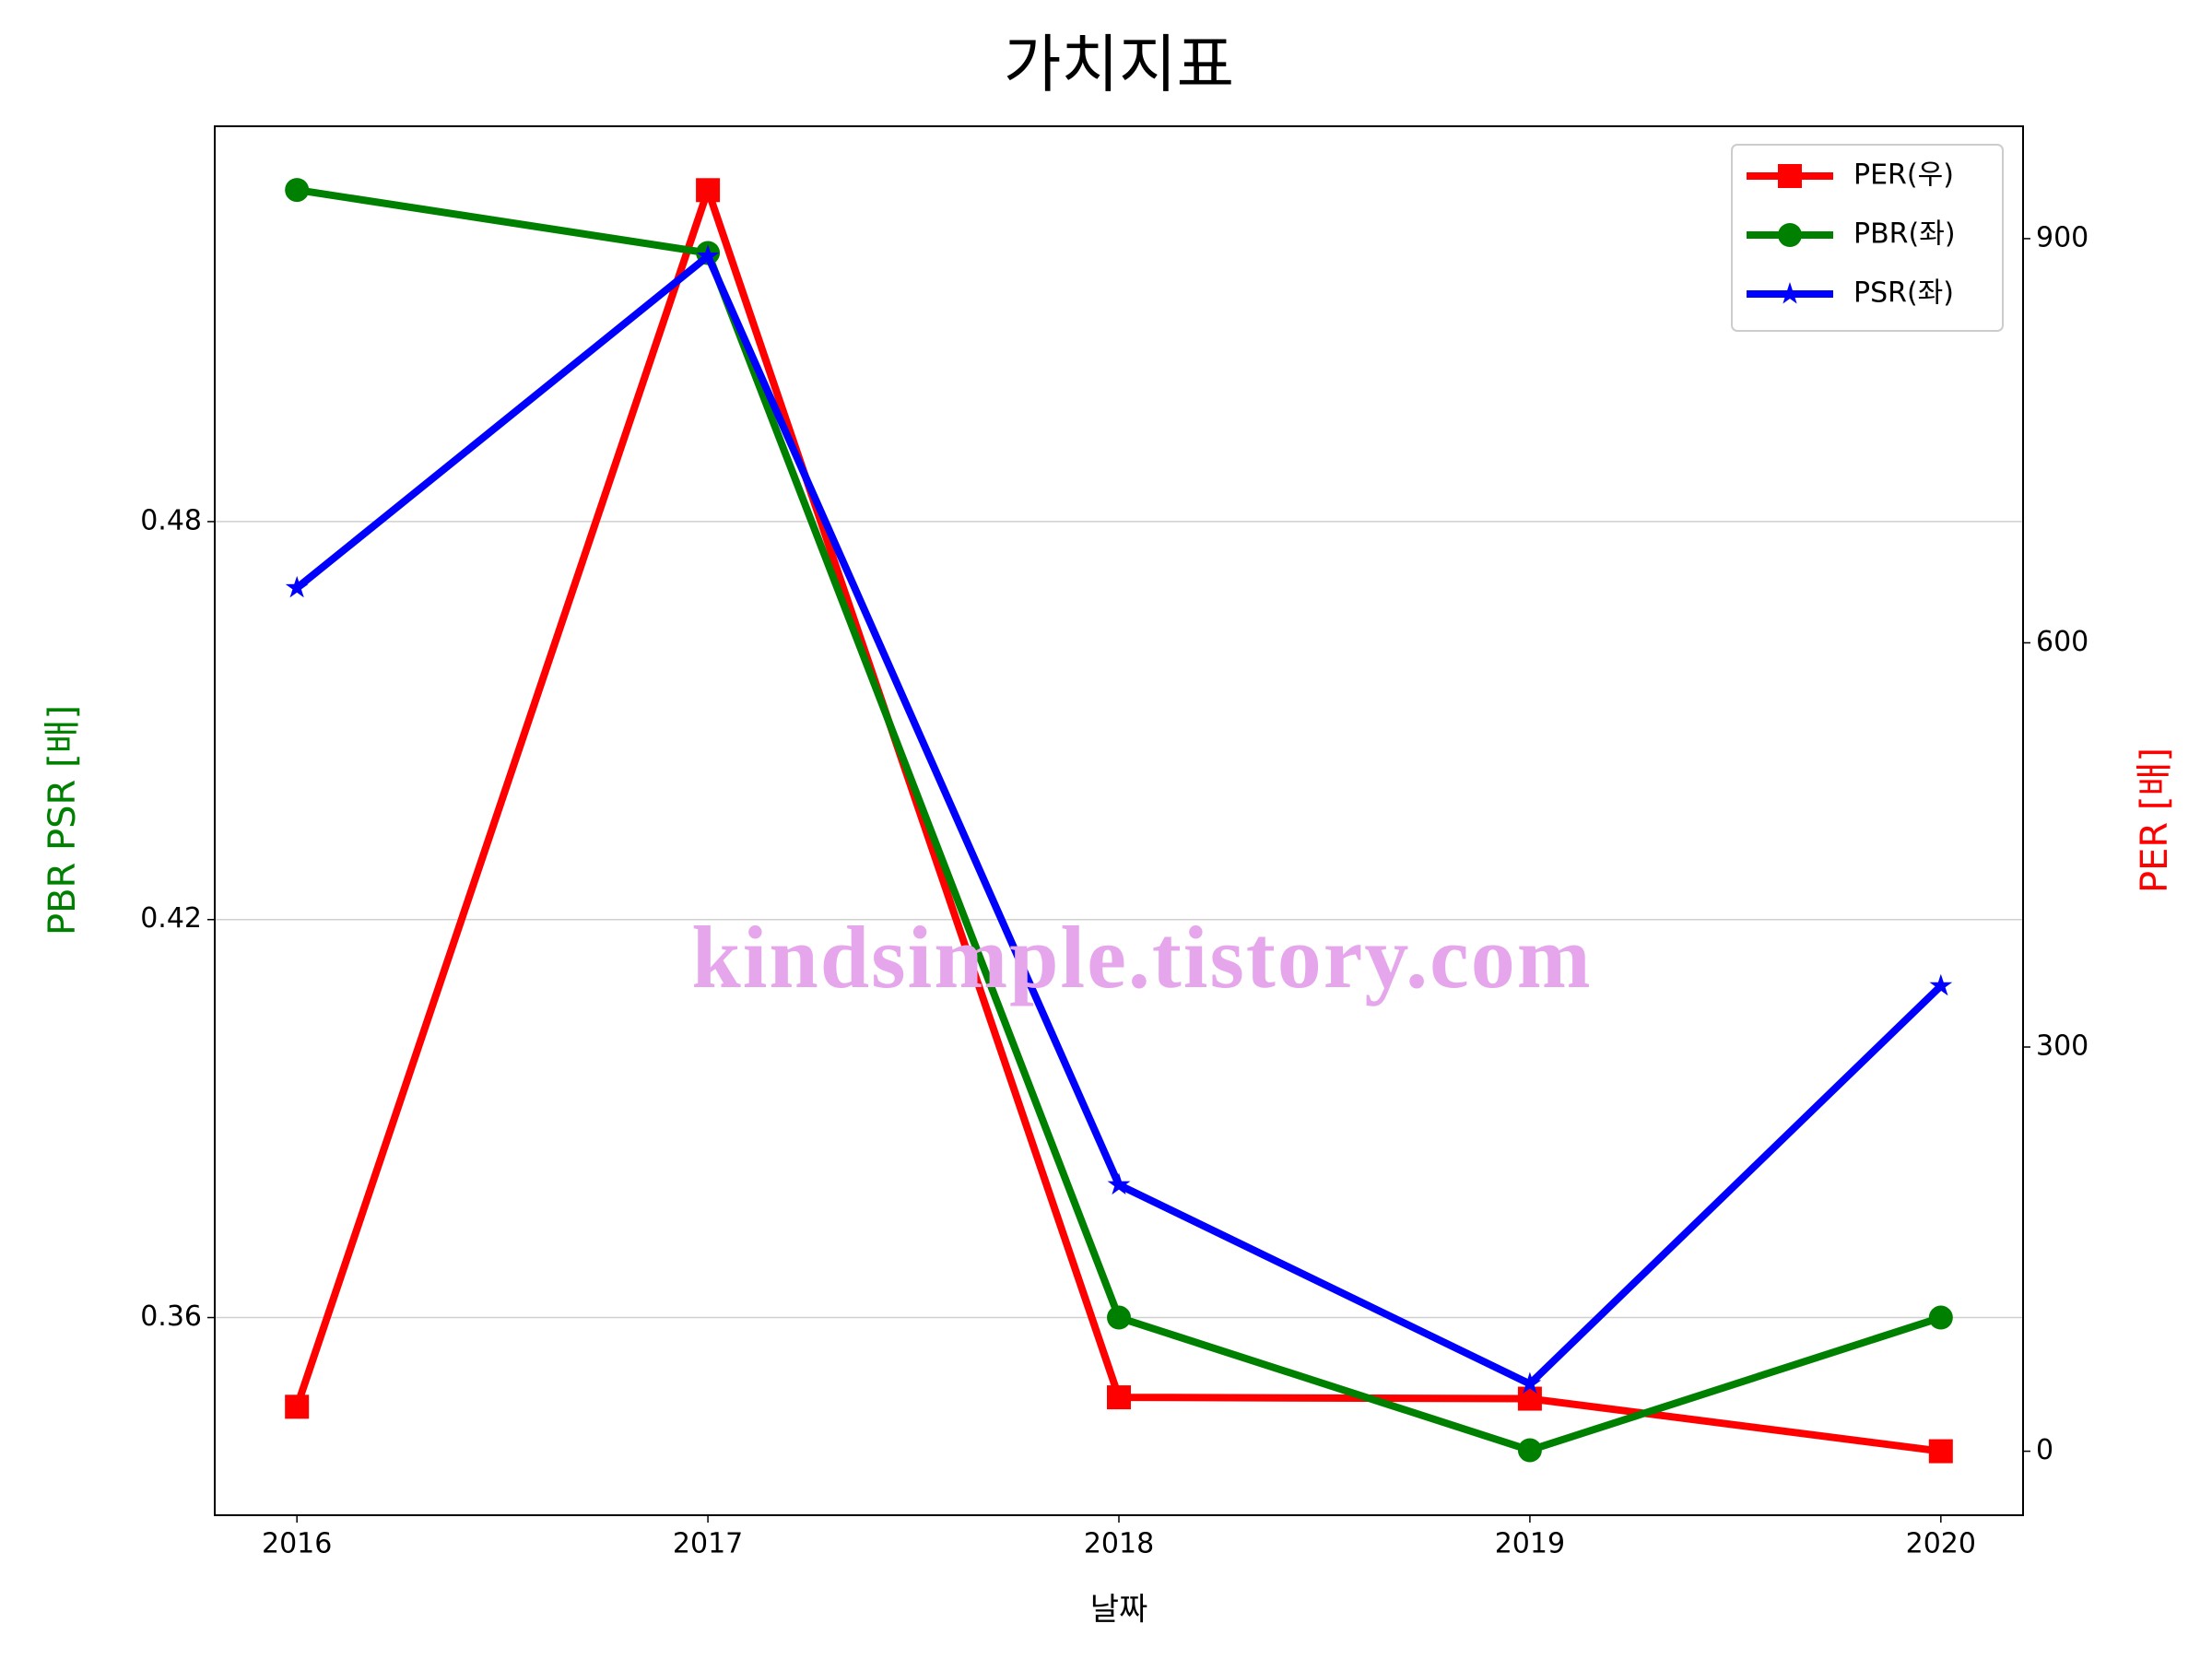  Describe the element at coordinates (1903, 175) in the screenshot. I see `legend-label: PER(우)` at that location.